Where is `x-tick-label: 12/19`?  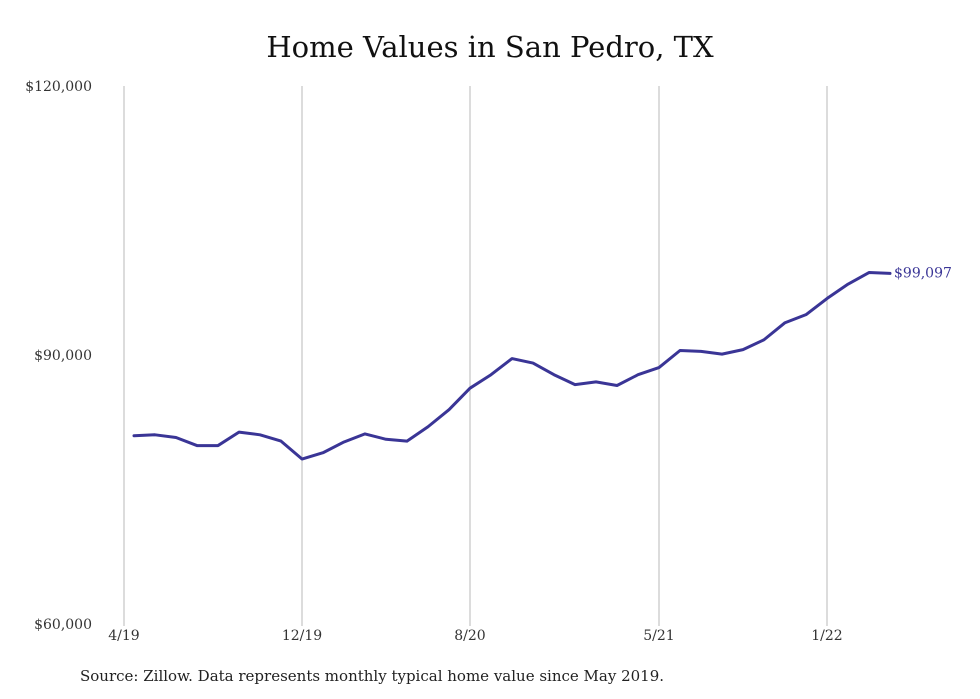
x-tick-label: 12/19 is located at coordinates (302, 636).